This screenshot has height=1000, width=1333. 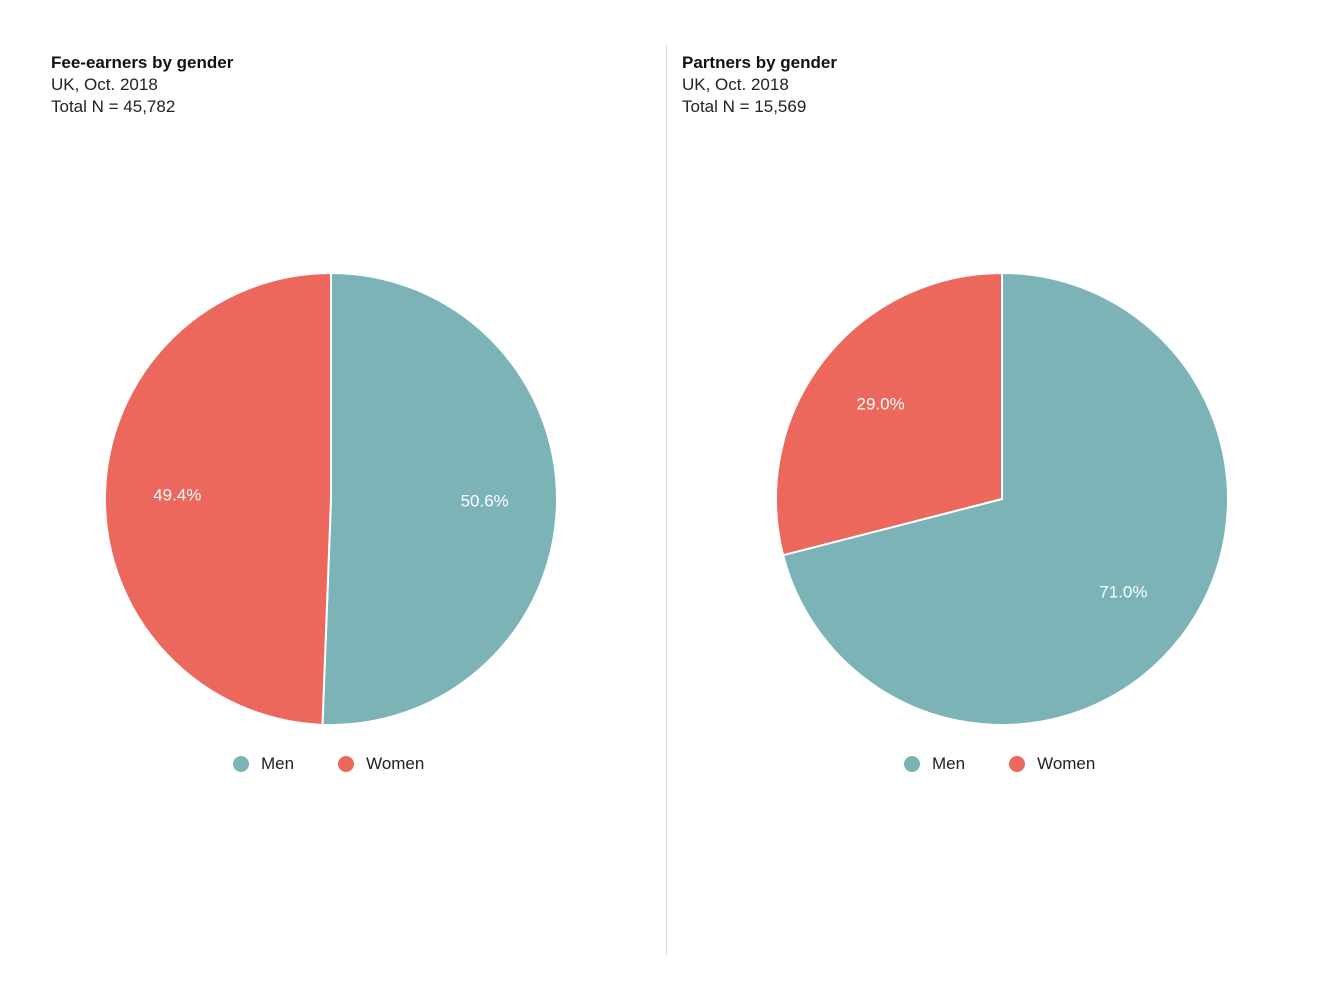 What do you see at coordinates (880, 403) in the screenshot?
I see `slice-label-women: 29.0%` at bounding box center [880, 403].